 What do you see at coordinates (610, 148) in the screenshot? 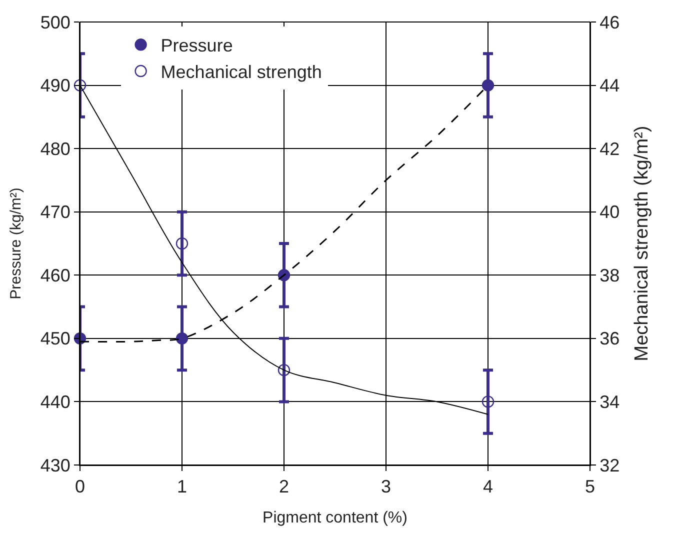
I see `y2-tick-label: 42` at bounding box center [610, 148].